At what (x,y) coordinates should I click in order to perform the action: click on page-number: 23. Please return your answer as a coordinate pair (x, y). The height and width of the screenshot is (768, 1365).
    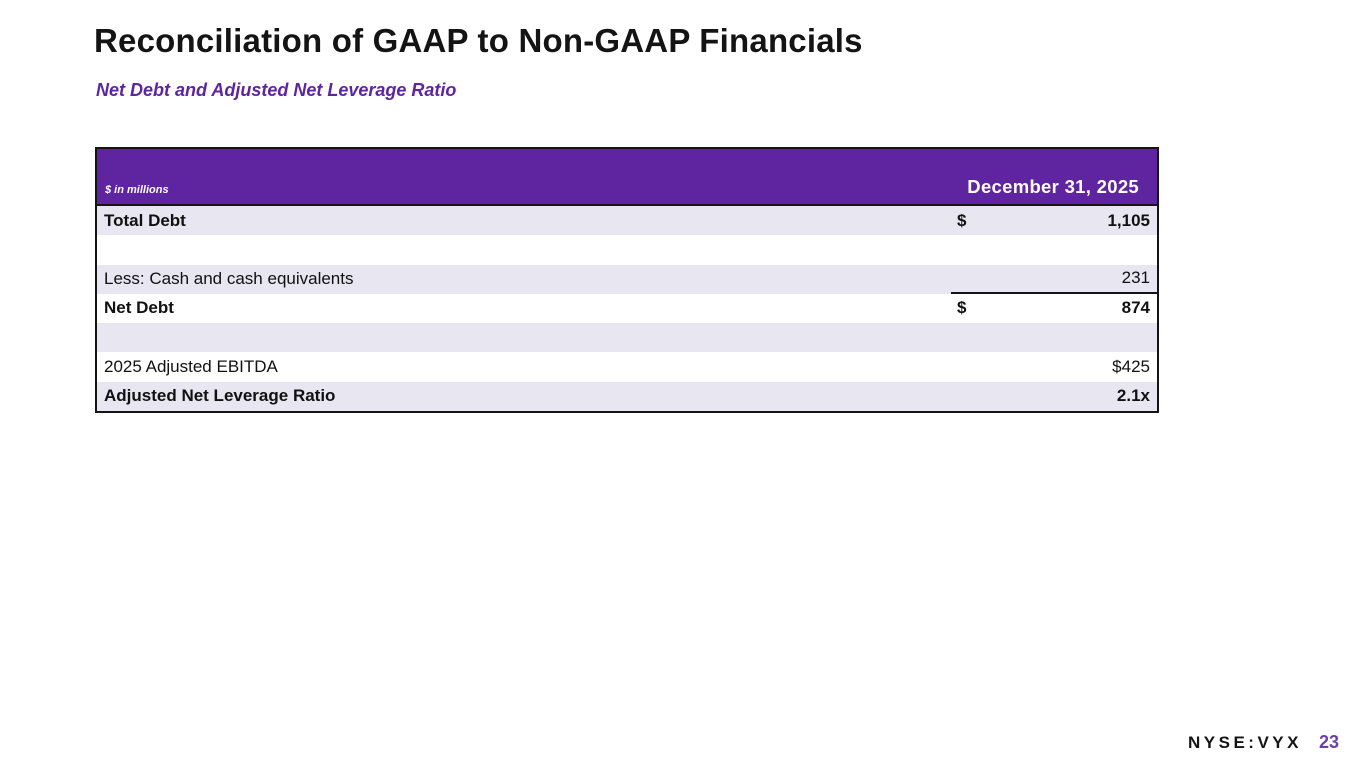
    Looking at the image, I should click on (1328, 742).